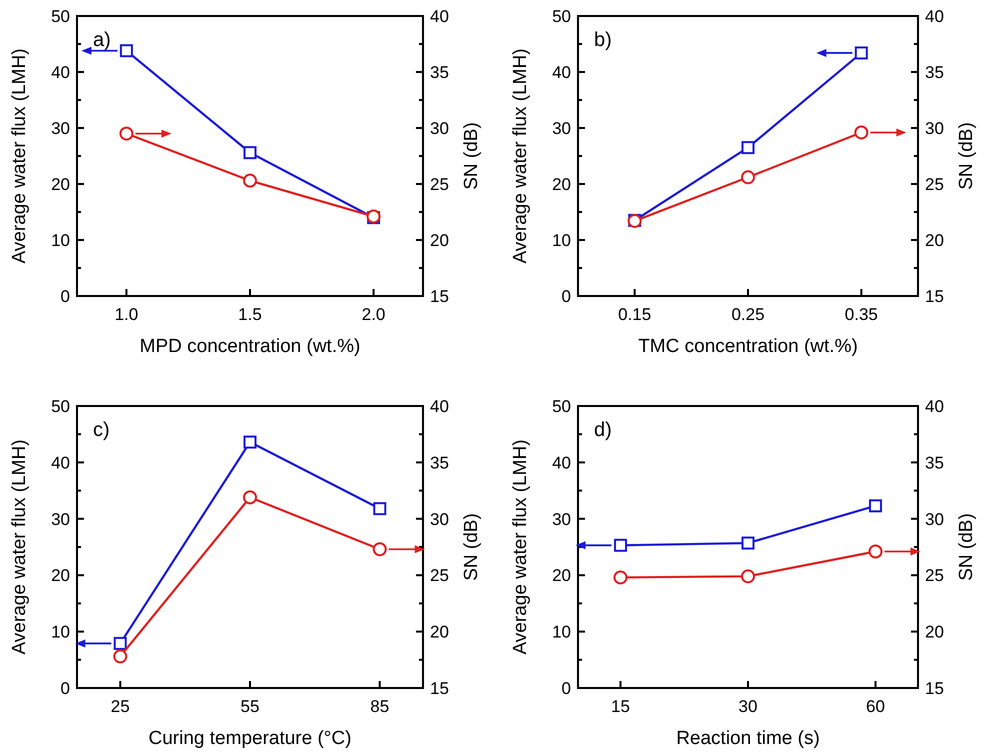 This screenshot has width=989, height=752. I want to click on x-tick-label: 60, so click(875, 706).